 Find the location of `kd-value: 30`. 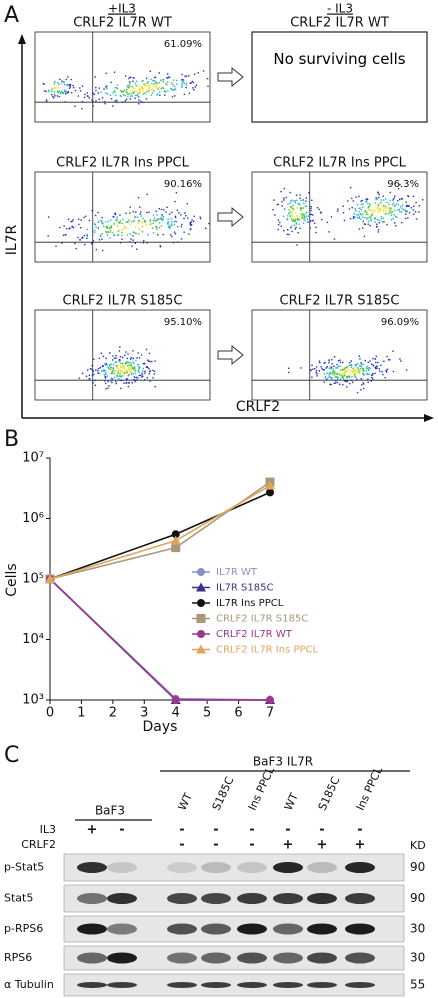

kd-value: 30 is located at coordinates (417, 929).